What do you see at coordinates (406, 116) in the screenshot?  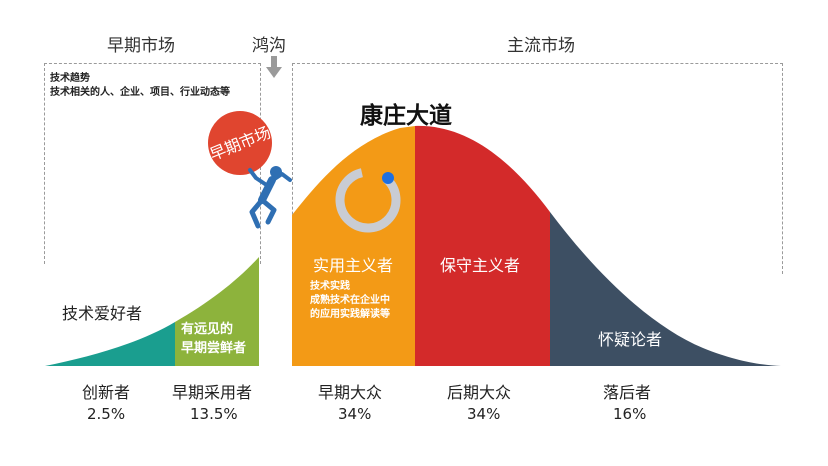 I see `highlight-title: 康庄大道` at bounding box center [406, 116].